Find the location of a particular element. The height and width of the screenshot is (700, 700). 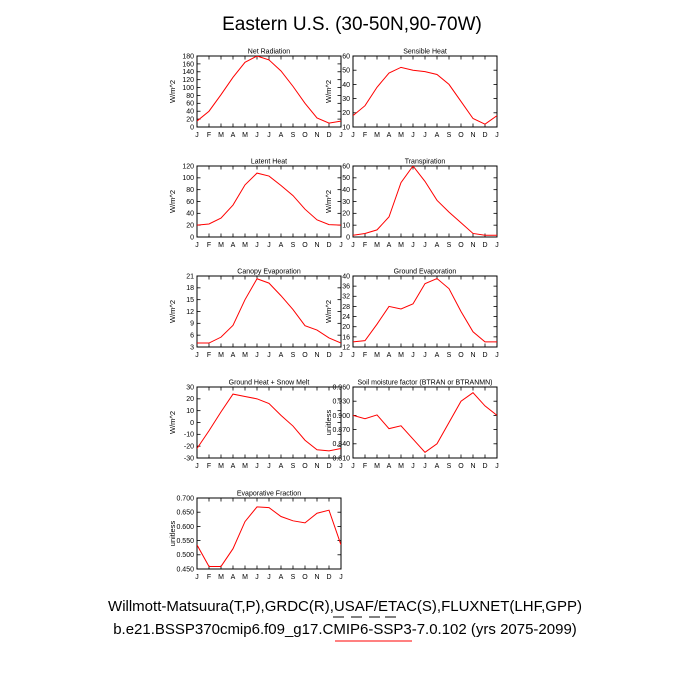

panel-title: Net Radiation is located at coordinates (269, 52).